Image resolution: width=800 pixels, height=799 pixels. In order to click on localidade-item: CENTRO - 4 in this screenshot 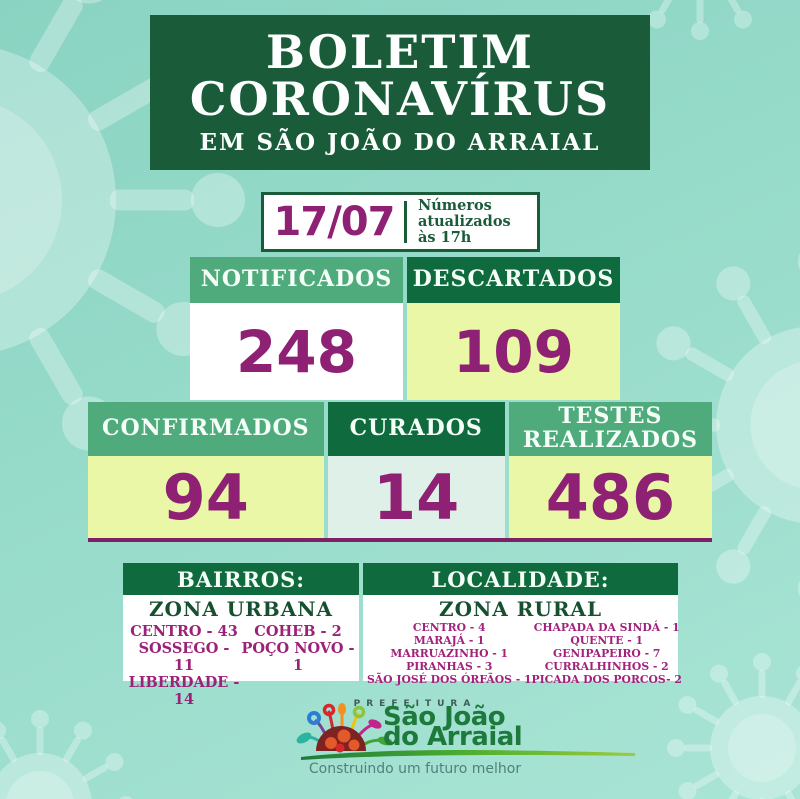, I will do `click(449, 627)`.